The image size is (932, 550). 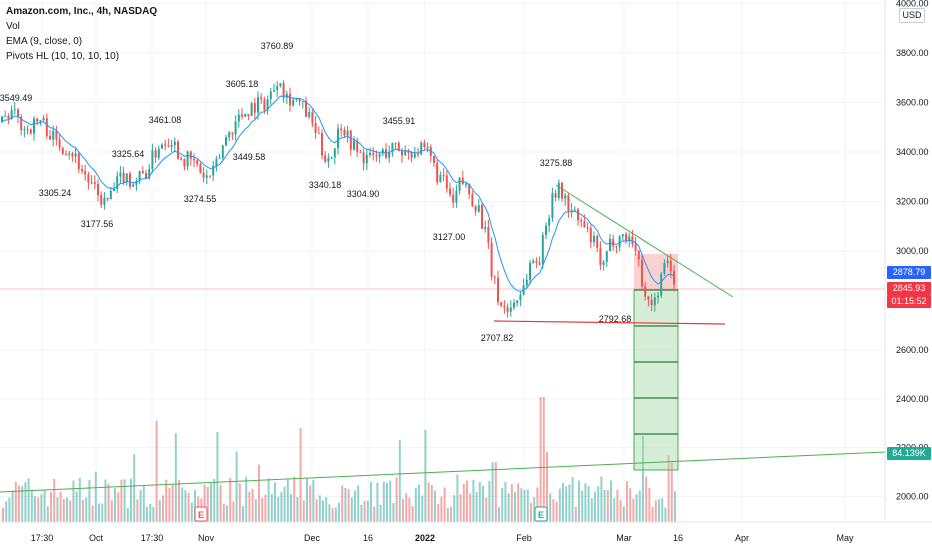 I want to click on time-tick-label: Apr, so click(x=742, y=538).